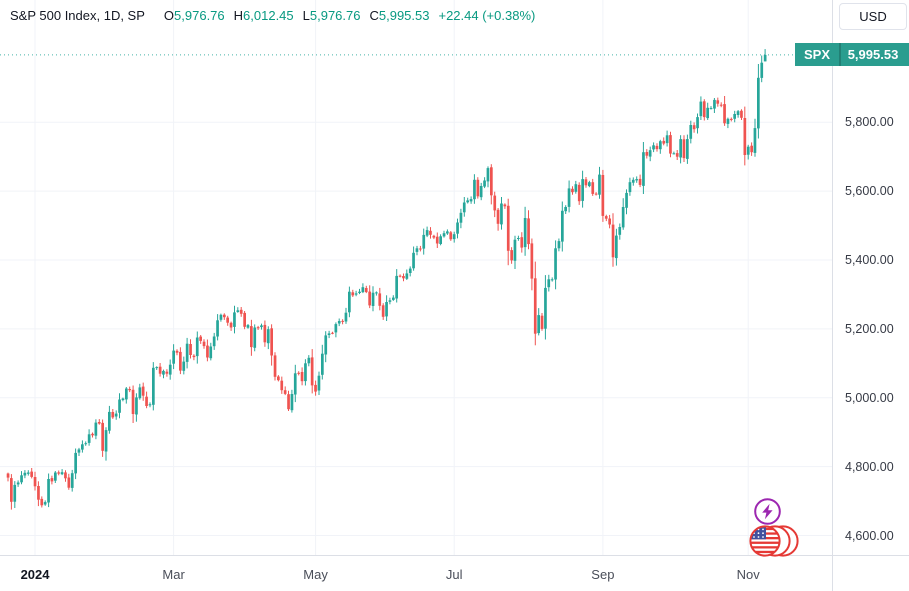 The width and height of the screenshot is (909, 591). I want to click on price-tick-label: 5,200.00, so click(869, 328).